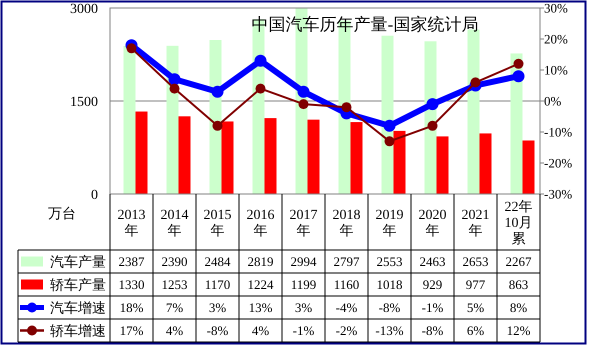 This screenshot has height=347, width=589. I want to click on data-label: -4%, so click(347, 308).